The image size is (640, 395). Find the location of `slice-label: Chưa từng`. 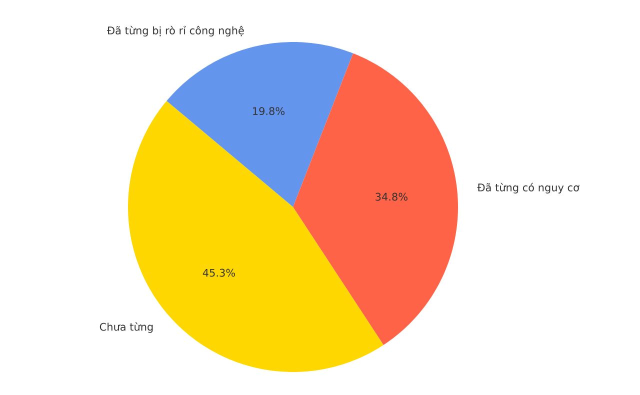

slice-label: Chưa từng is located at coordinates (126, 327).